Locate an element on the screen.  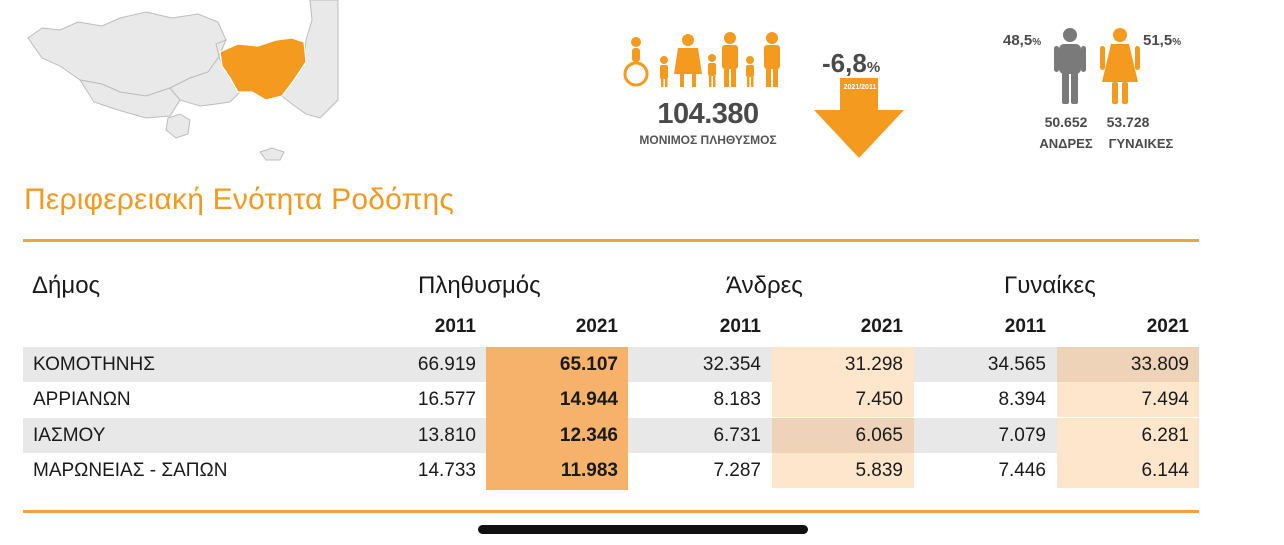
women-2011-cell: 7.446 is located at coordinates (1022, 470).